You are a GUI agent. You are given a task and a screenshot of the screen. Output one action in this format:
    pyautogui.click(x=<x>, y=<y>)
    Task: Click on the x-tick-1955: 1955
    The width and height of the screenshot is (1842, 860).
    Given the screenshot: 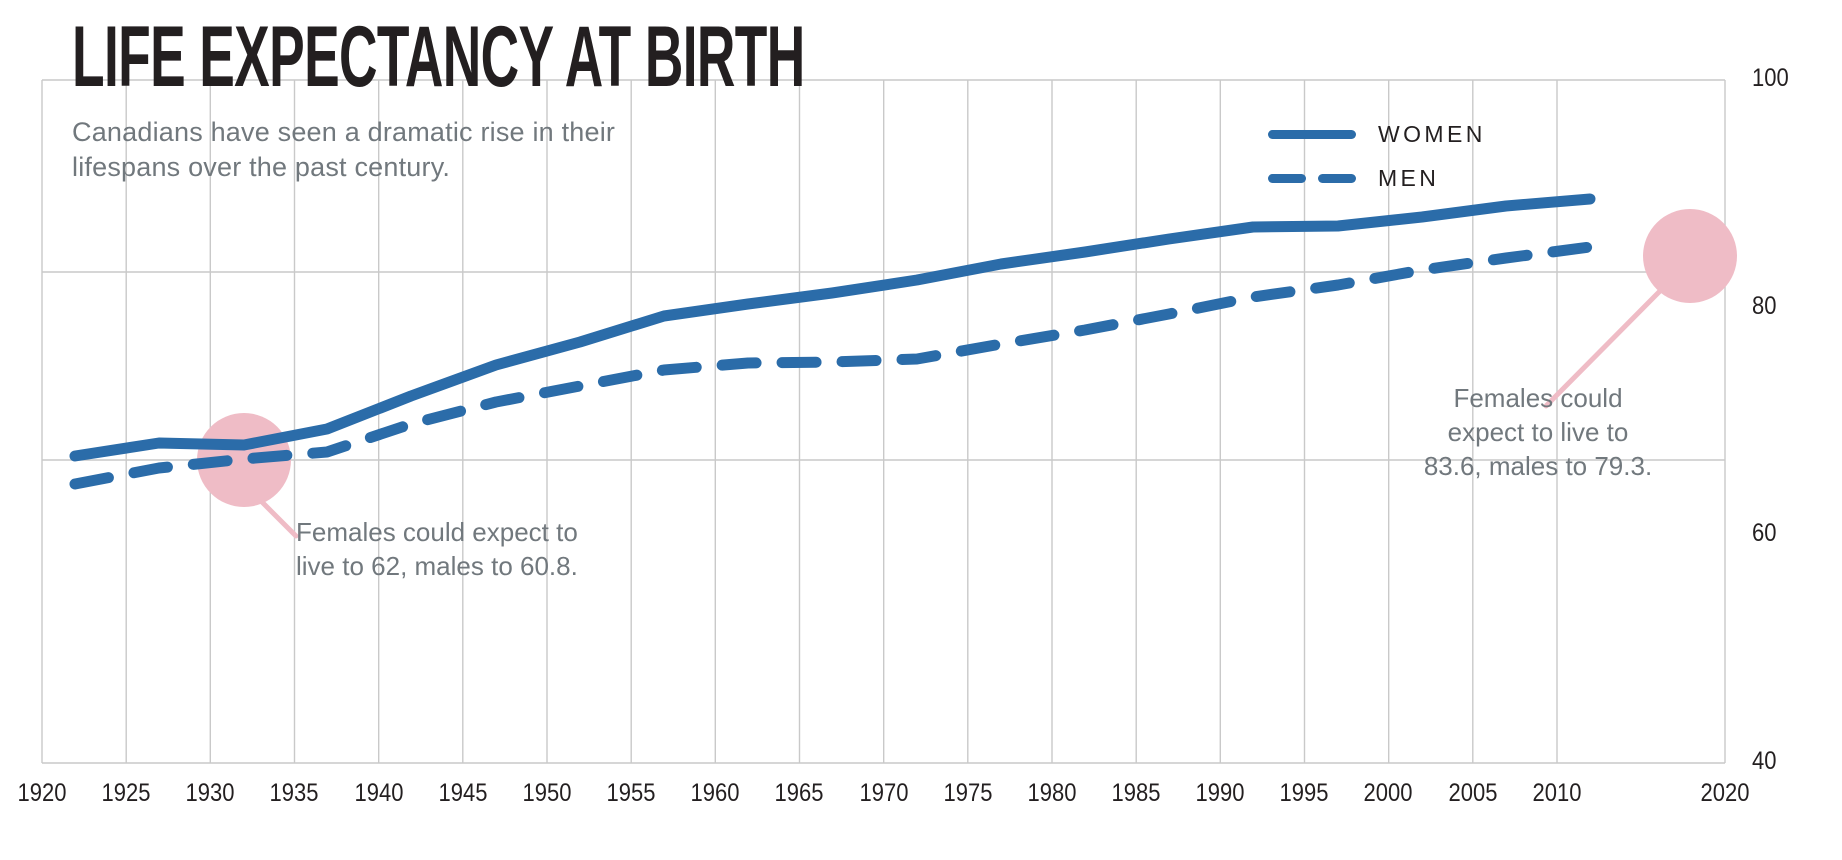 What is the action you would take?
    pyautogui.click(x=631, y=793)
    